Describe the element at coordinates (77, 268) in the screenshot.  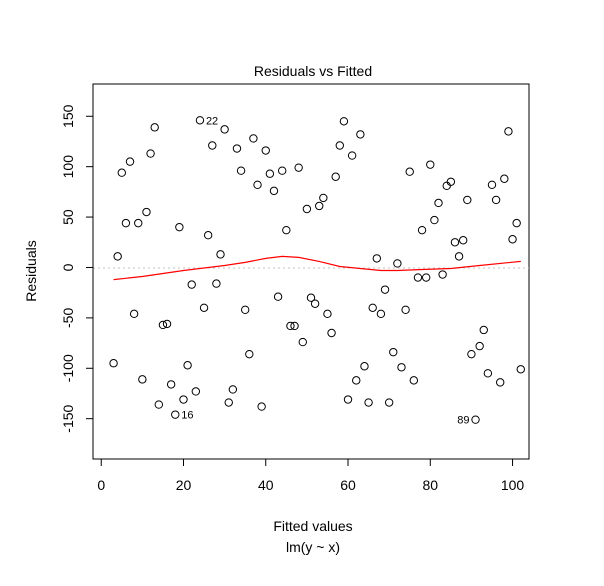
I see `y-axis: -150 -100 -50 0 50 100 150` at that location.